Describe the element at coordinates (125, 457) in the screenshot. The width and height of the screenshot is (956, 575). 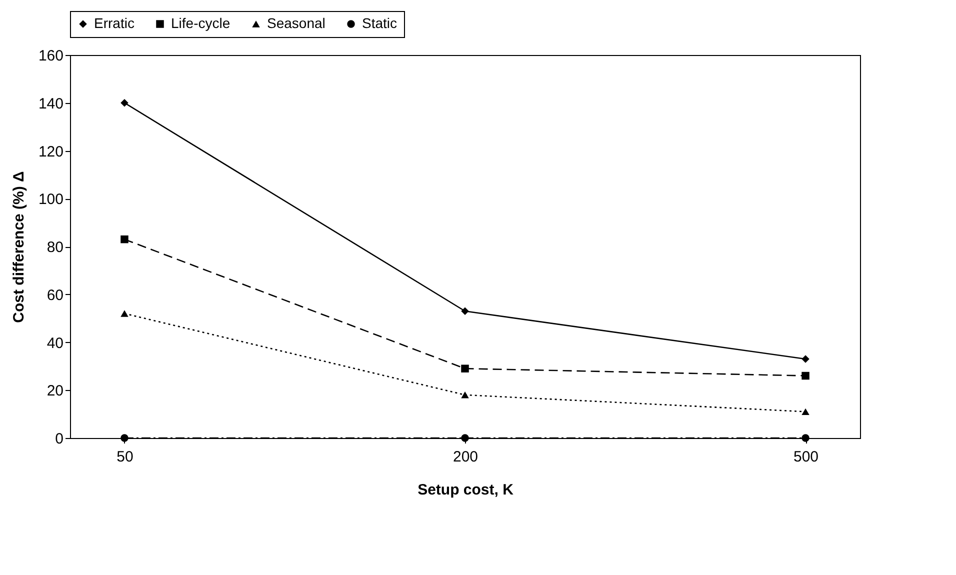
I see `x-tick-label: 50` at that location.